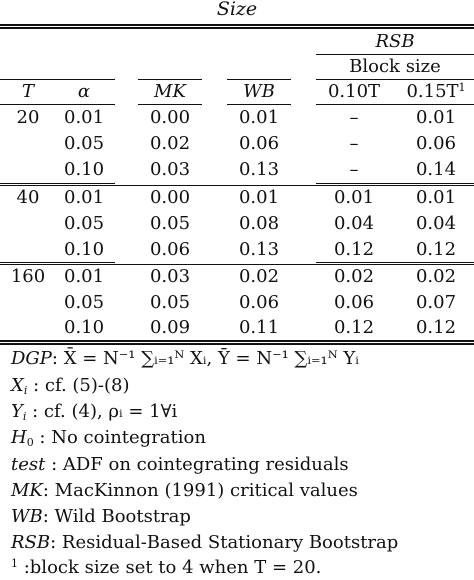  What do you see at coordinates (395, 183) in the screenshot?
I see `group-rule-40-mk` at bounding box center [395, 183].